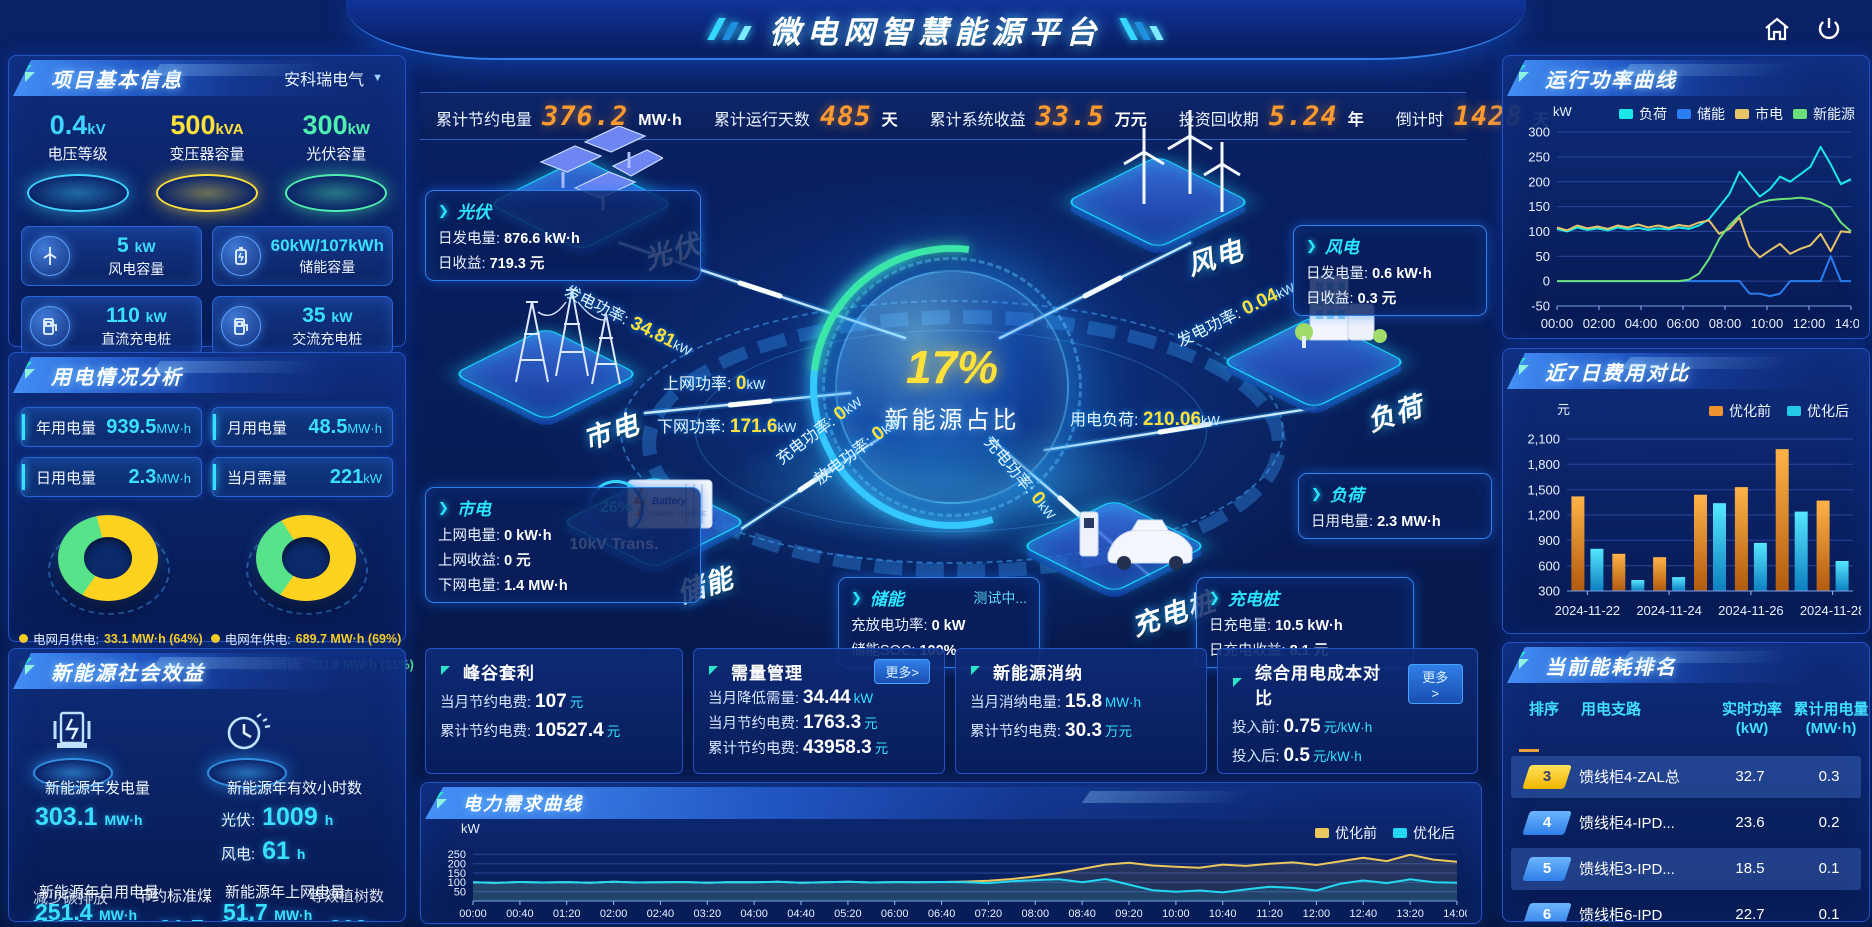  I want to click on pv-hours-value: 光伏: 1009 h, so click(277, 817).